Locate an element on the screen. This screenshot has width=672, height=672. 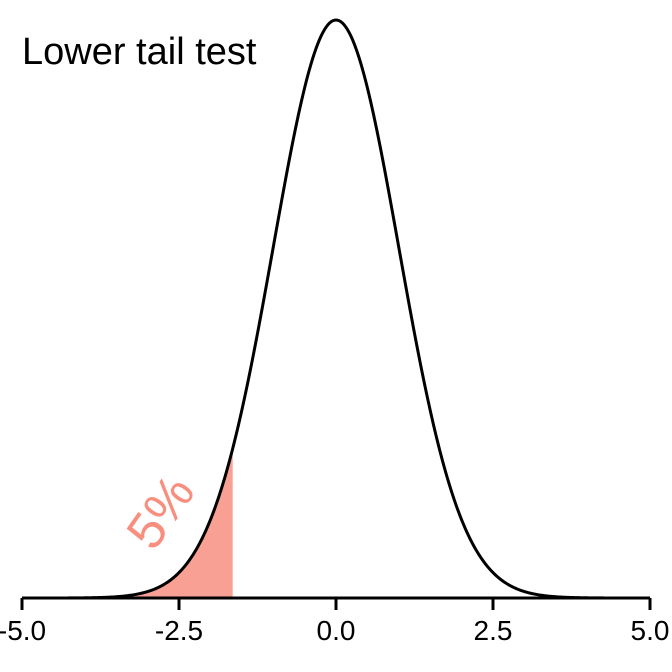
lower-tail-shaded-region is located at coordinates (127, 523).